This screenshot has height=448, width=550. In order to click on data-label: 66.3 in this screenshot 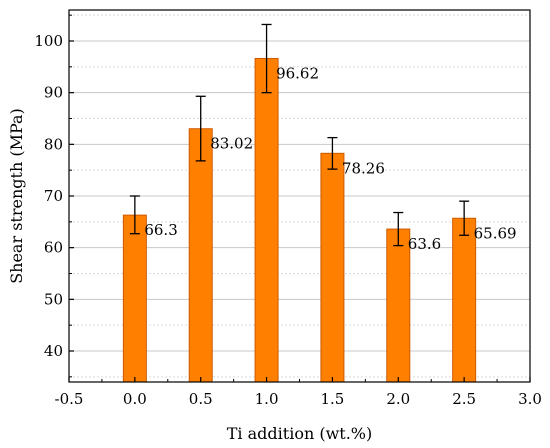, I will do `click(160, 230)`.